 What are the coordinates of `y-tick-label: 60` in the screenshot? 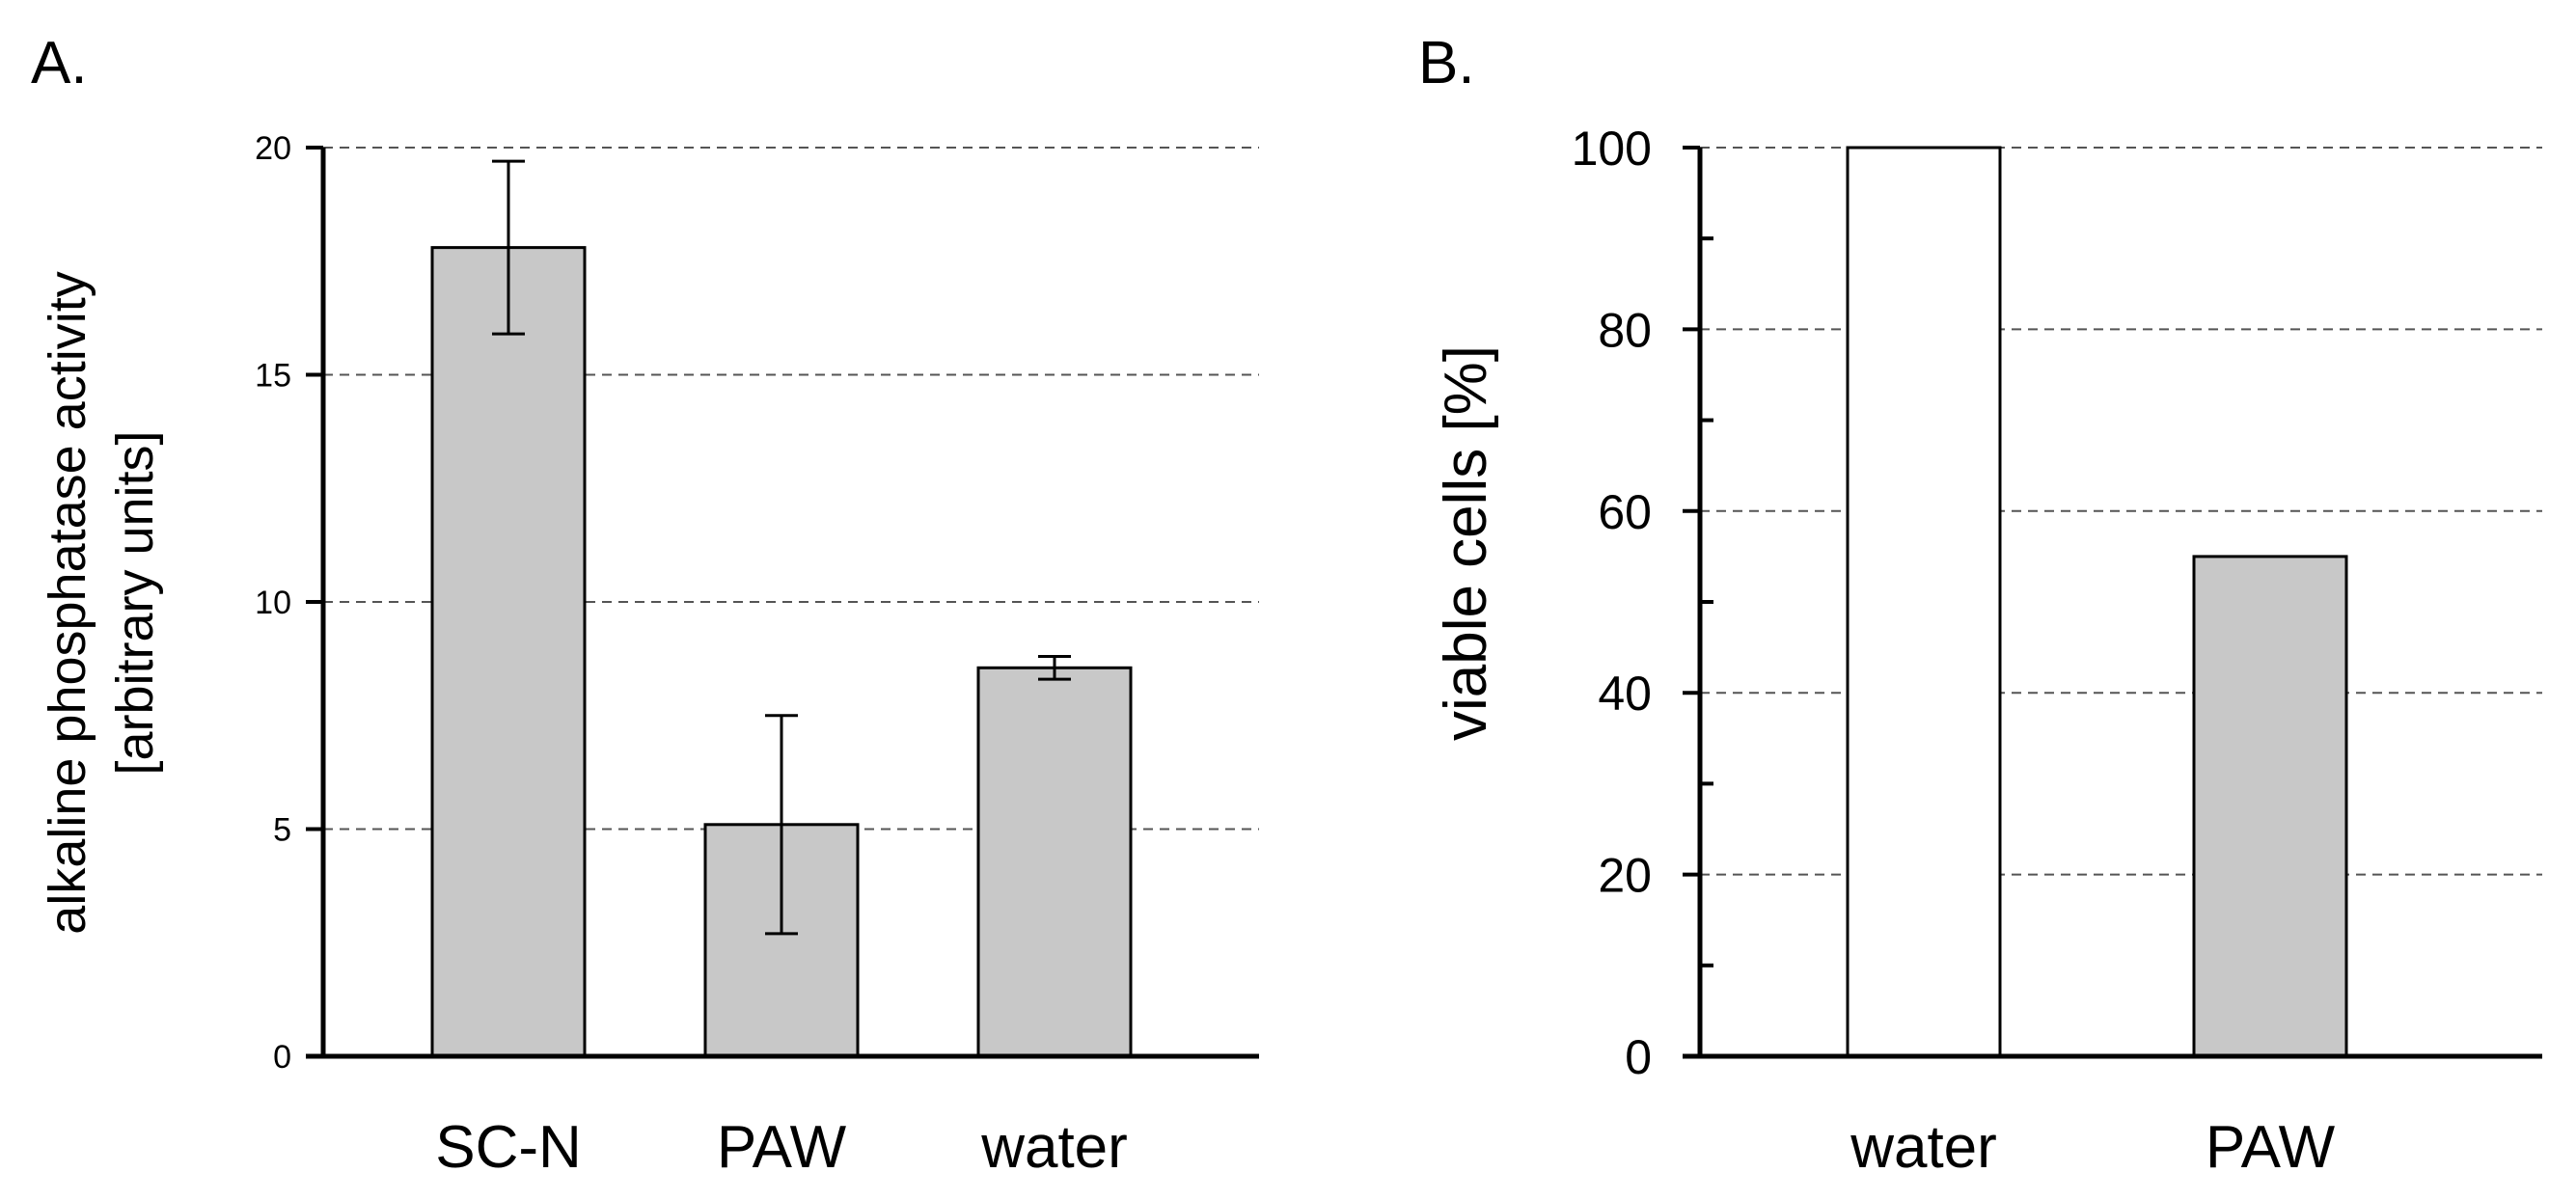 It's located at (1625, 512).